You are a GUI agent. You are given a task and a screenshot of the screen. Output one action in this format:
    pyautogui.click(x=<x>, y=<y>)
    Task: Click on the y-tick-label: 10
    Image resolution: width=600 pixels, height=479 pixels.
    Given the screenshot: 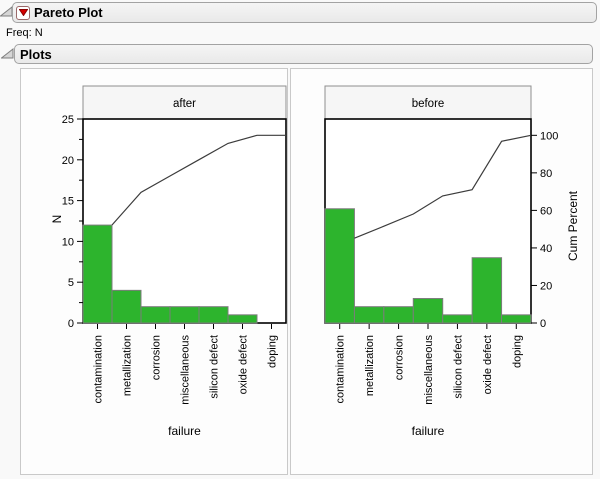 What is the action you would take?
    pyautogui.click(x=68, y=242)
    